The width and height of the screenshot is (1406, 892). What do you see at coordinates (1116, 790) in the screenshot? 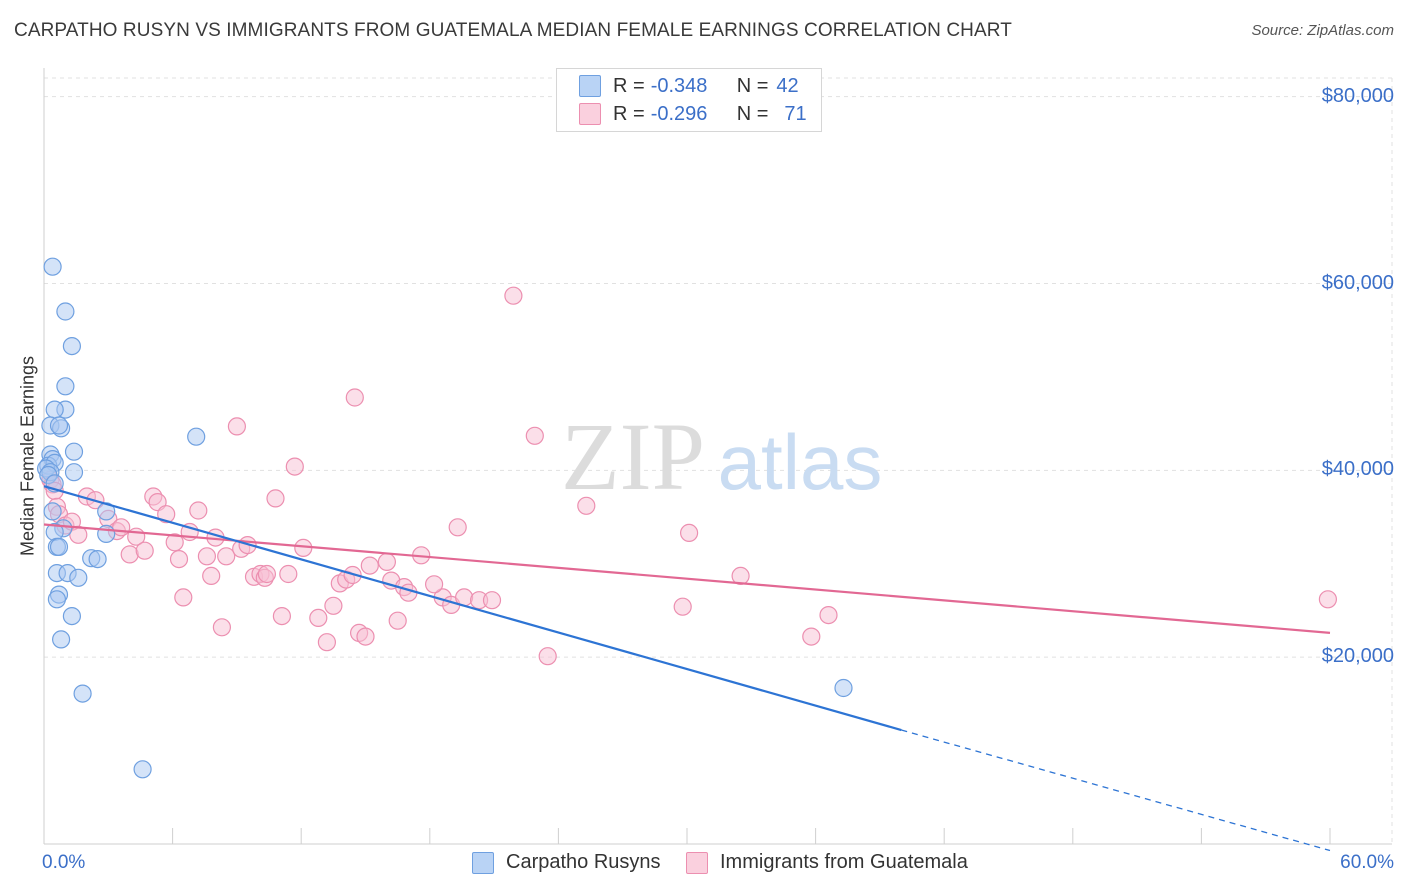
I see `rusyn-trend-extension` at bounding box center [1116, 790].